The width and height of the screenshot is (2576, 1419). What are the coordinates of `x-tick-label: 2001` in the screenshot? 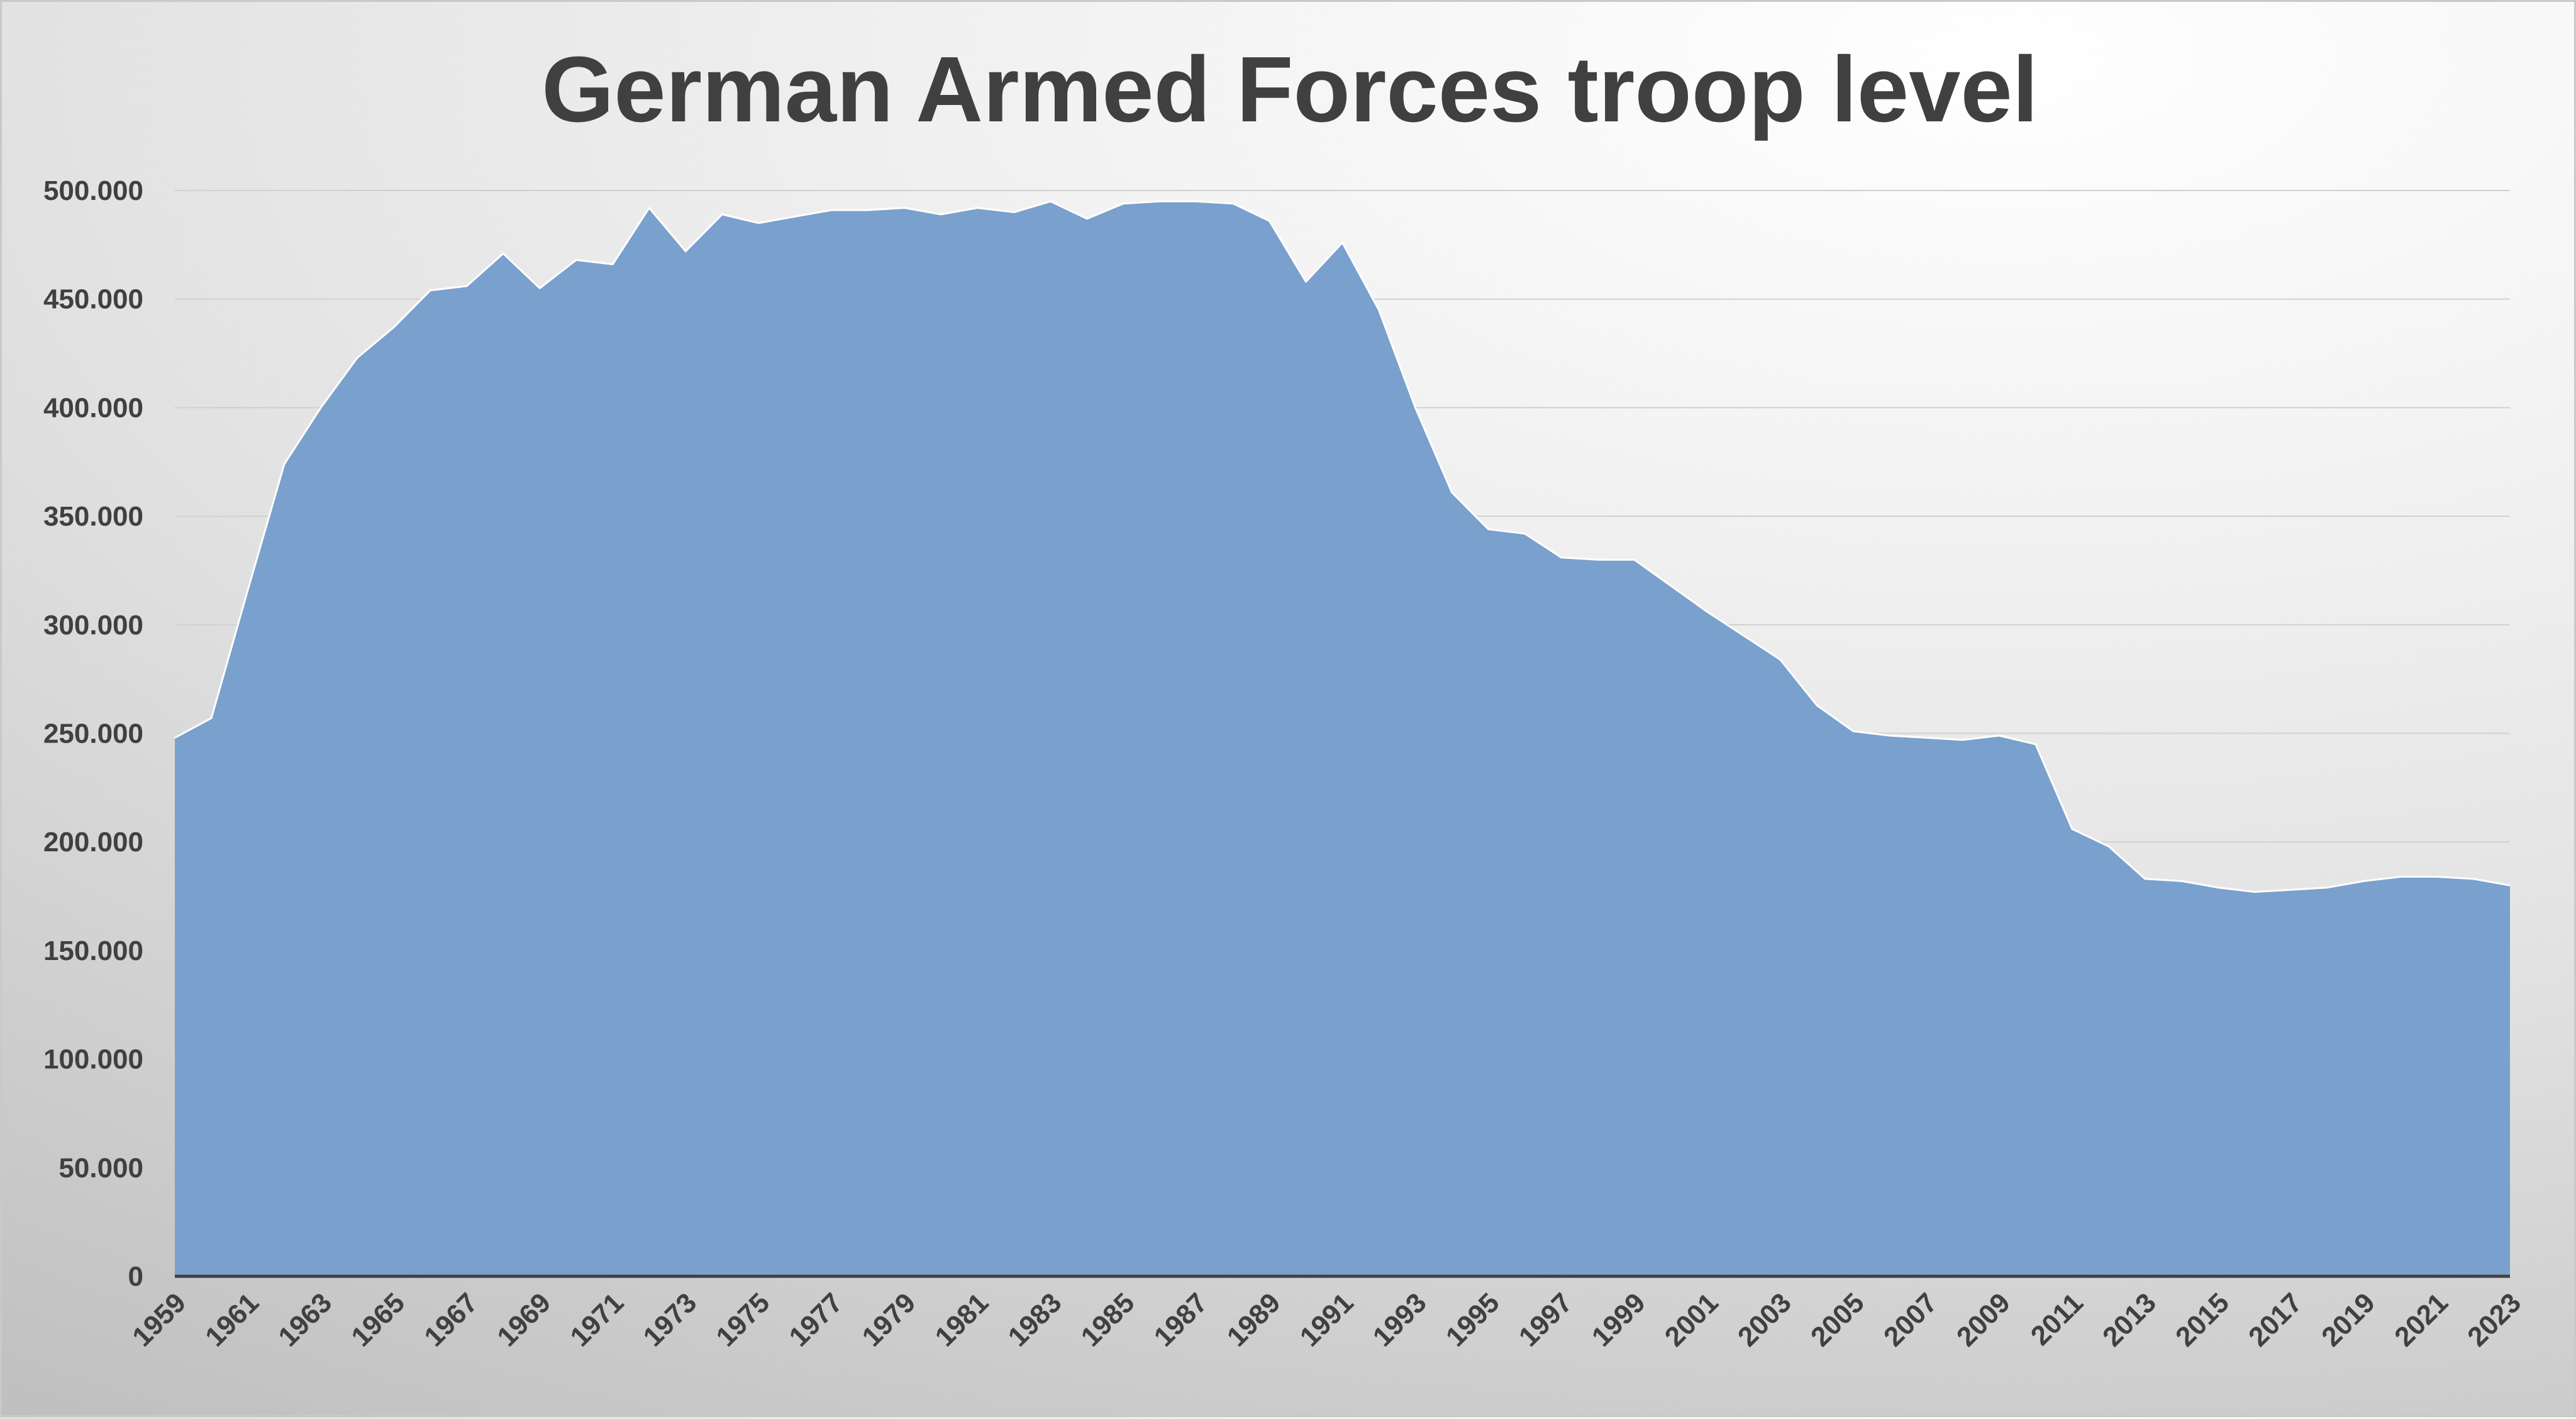 It's located at (1691, 1319).